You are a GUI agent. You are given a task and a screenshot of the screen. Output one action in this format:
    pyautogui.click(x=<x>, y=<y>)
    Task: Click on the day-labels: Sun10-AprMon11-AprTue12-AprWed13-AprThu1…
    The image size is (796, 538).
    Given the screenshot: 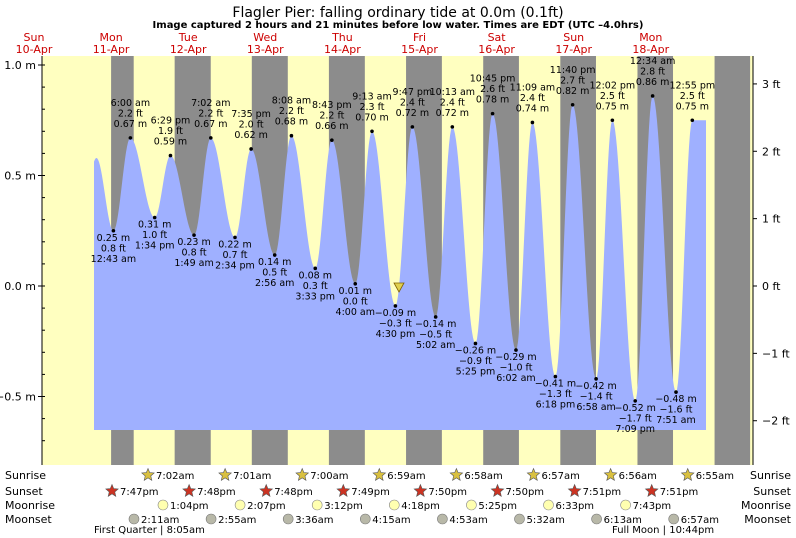 What is the action you would take?
    pyautogui.click(x=343, y=43)
    